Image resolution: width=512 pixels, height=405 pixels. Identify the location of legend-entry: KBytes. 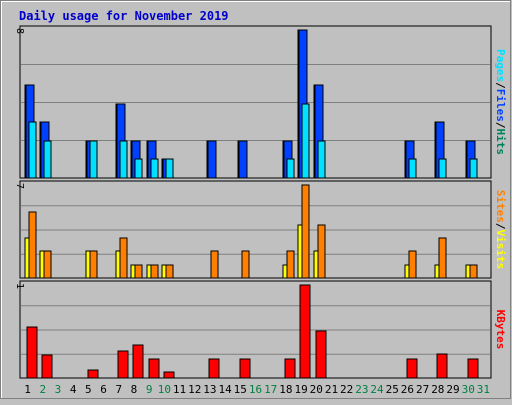
(500, 330).